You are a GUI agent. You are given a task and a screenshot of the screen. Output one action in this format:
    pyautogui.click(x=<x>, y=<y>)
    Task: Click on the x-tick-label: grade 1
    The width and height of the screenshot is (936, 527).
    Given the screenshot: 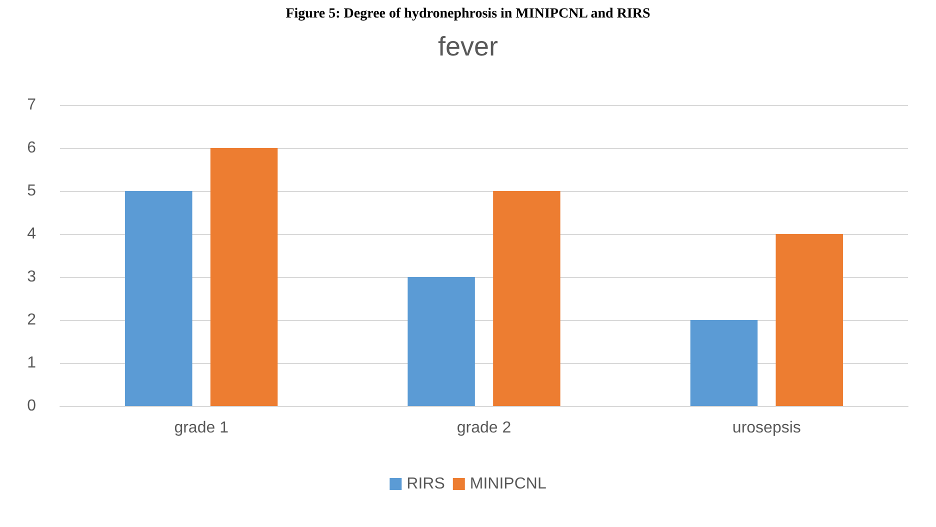 What is the action you would take?
    pyautogui.click(x=201, y=428)
    